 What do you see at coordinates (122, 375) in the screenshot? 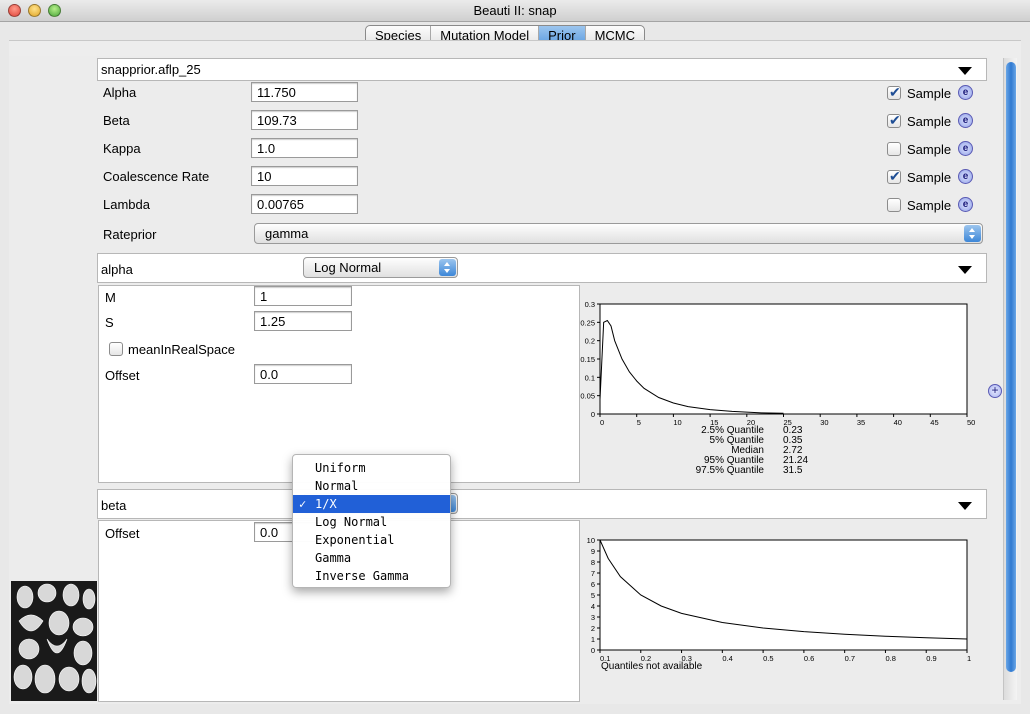
I see `alpha-offset-label: Offset` at bounding box center [122, 375].